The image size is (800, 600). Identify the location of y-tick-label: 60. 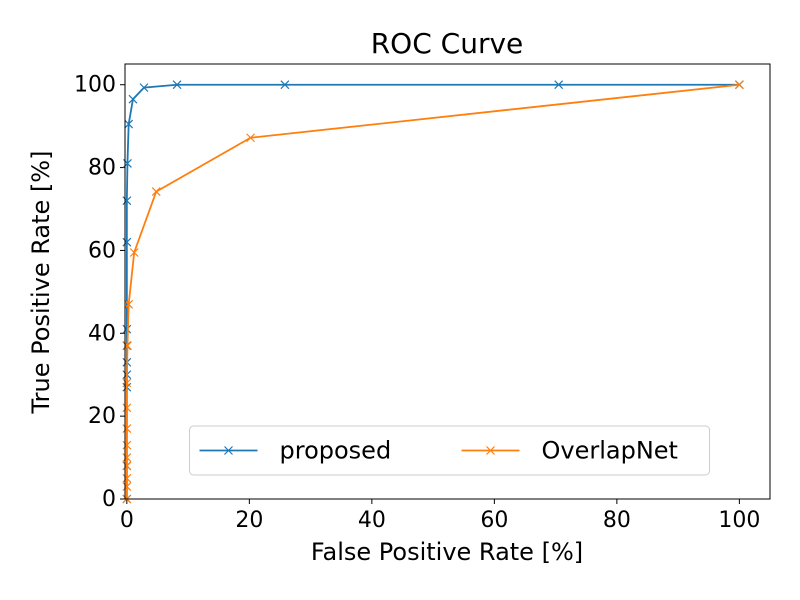
(102, 250).